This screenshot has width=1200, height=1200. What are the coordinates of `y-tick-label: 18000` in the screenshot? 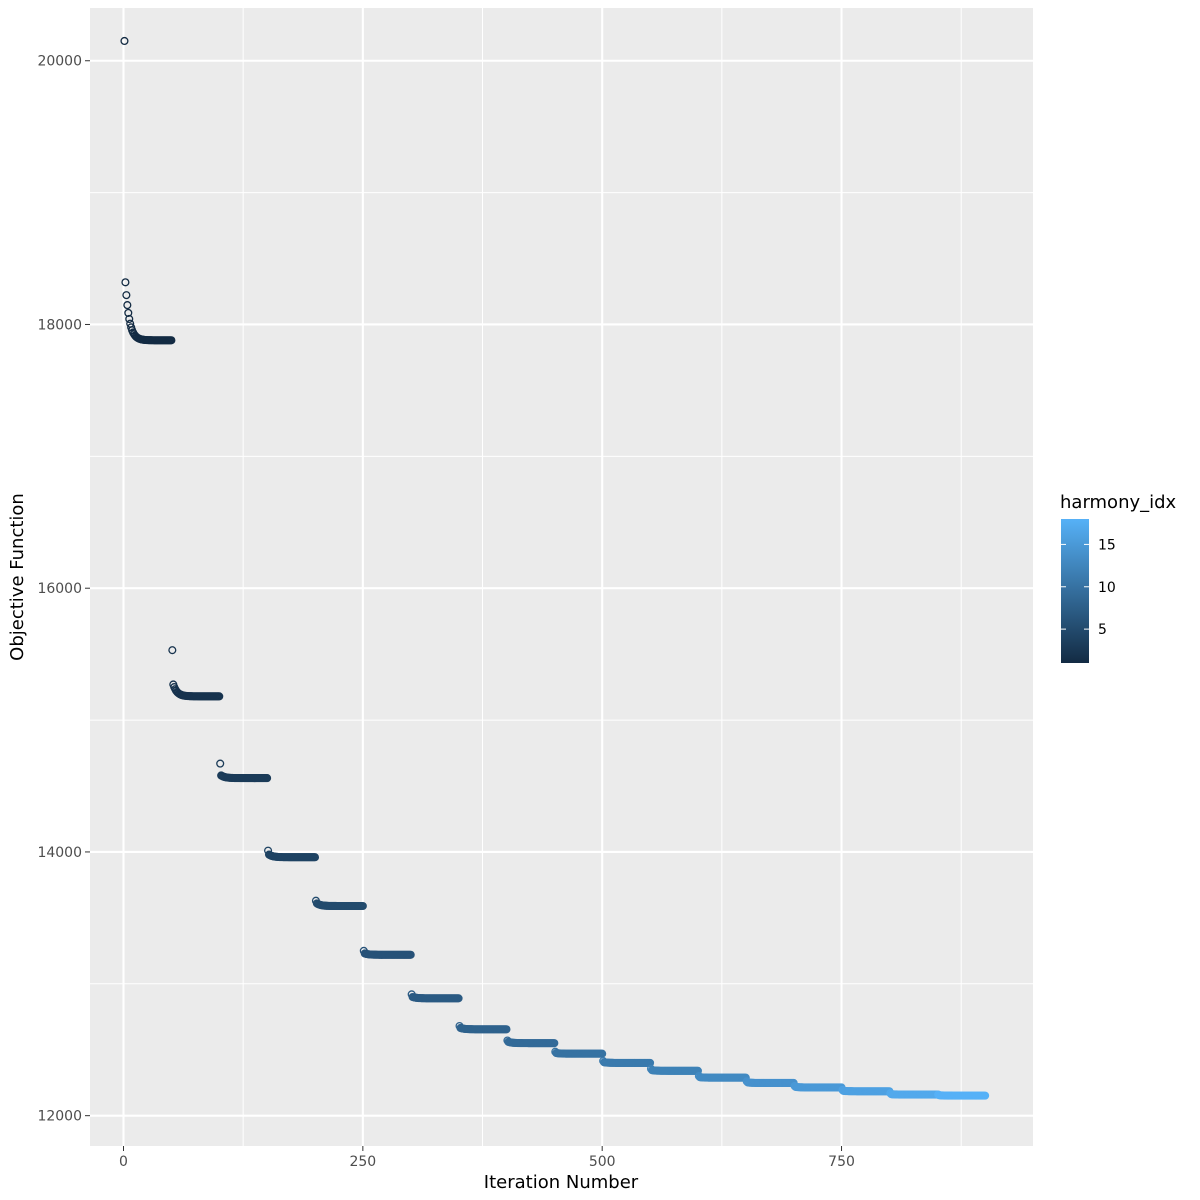 It's located at (59, 325).